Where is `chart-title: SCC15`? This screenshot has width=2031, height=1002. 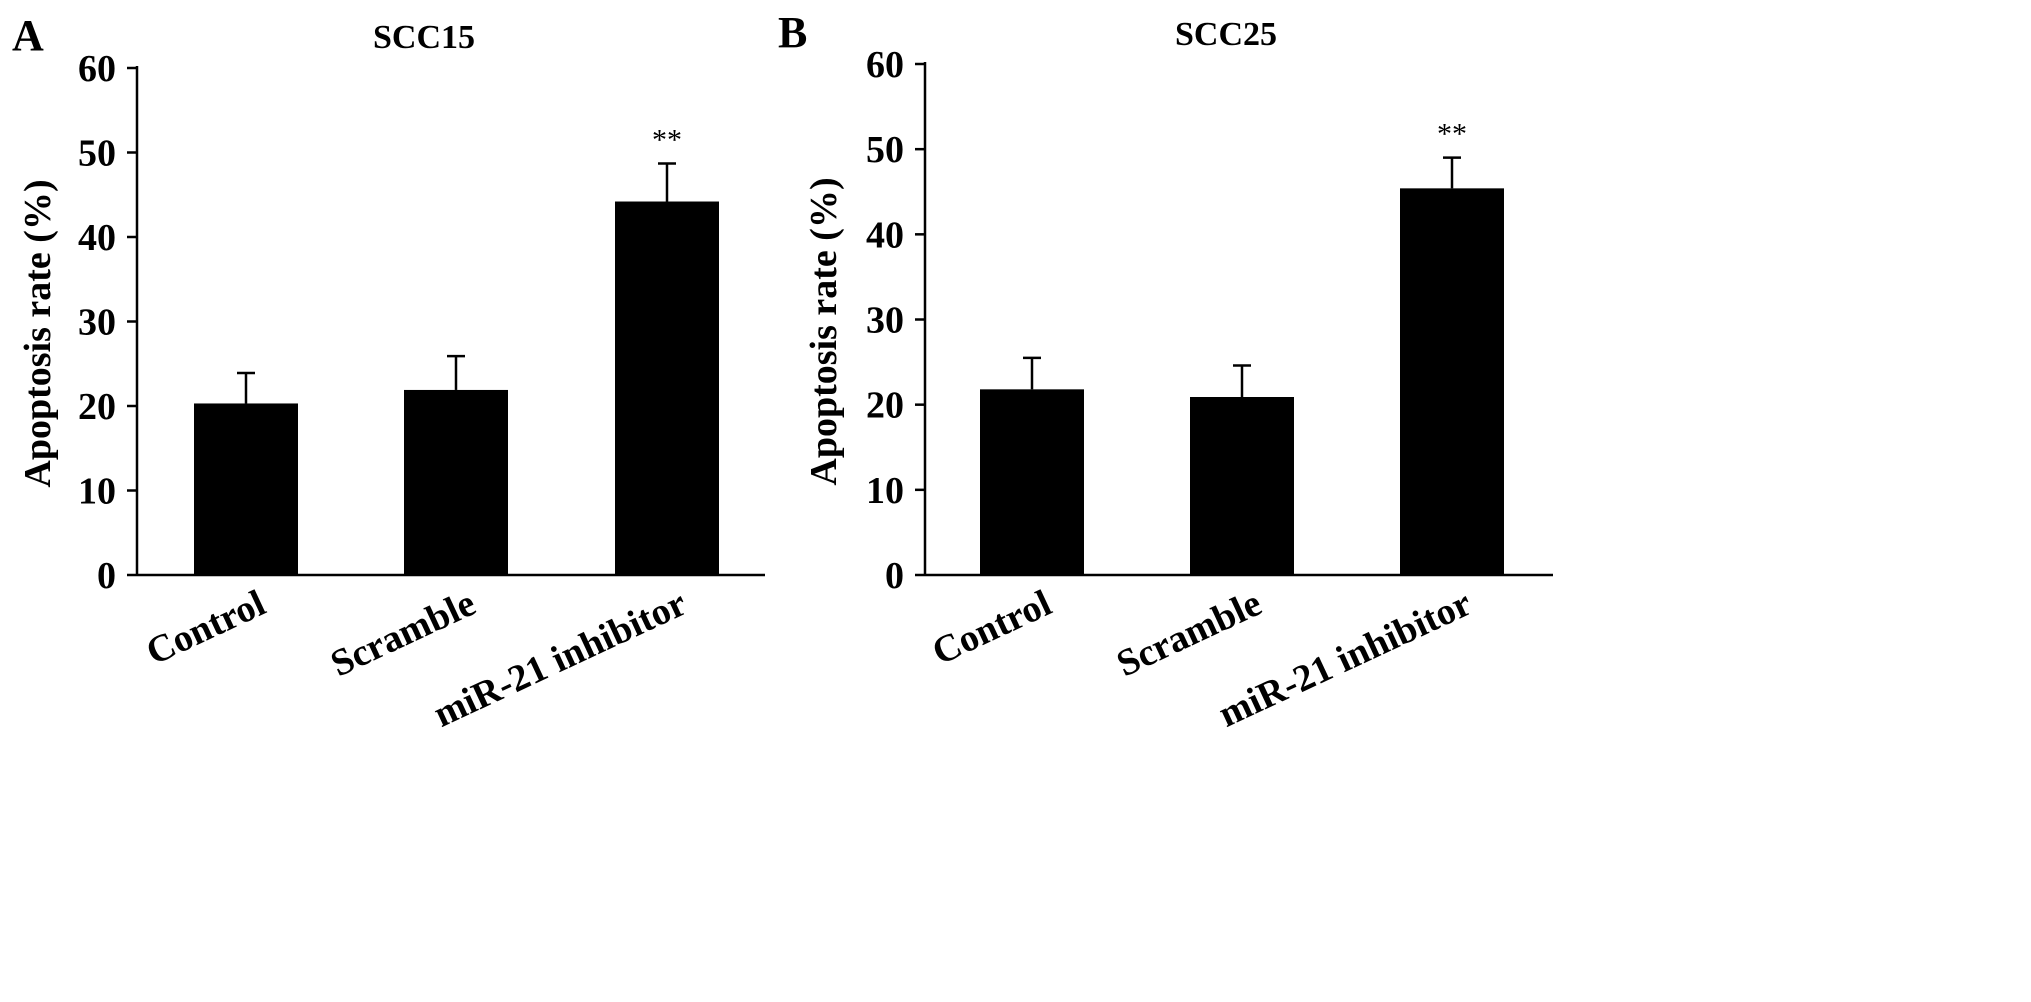
chart-title: SCC15 is located at coordinates (424, 37).